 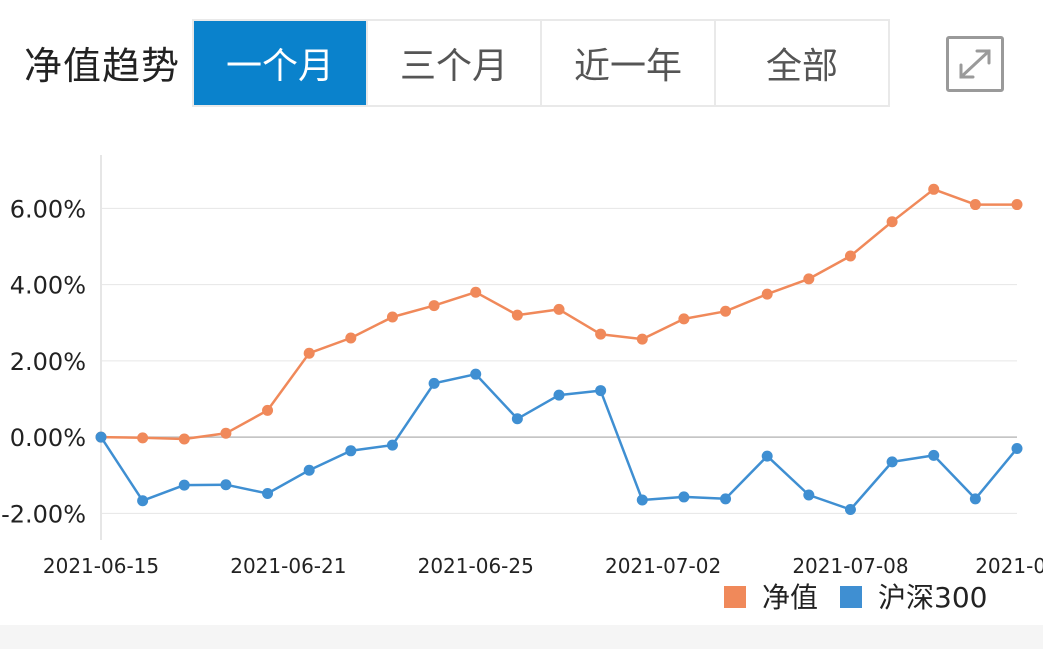 What do you see at coordinates (48, 438) in the screenshot?
I see `y-tick-label: 0.00%` at bounding box center [48, 438].